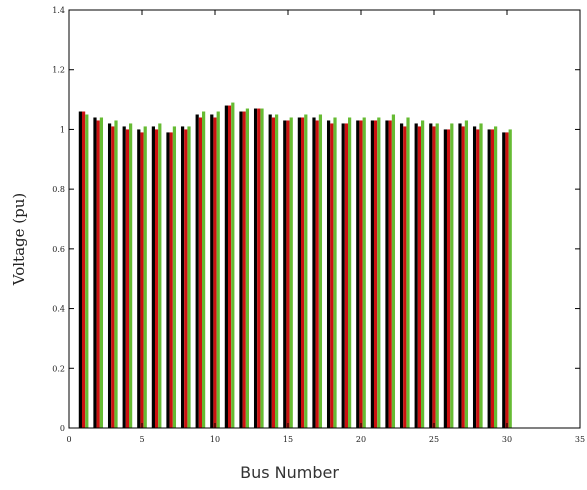  What do you see at coordinates (141, 439) in the screenshot?
I see `x-tick-label: 5` at bounding box center [141, 439].